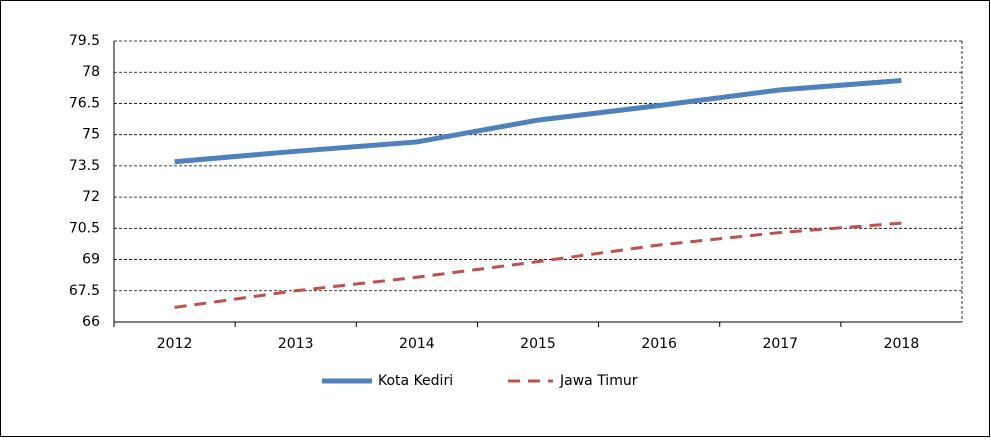  Describe the element at coordinates (417, 344) in the screenshot. I see `x-tick-label: 2014` at that location.